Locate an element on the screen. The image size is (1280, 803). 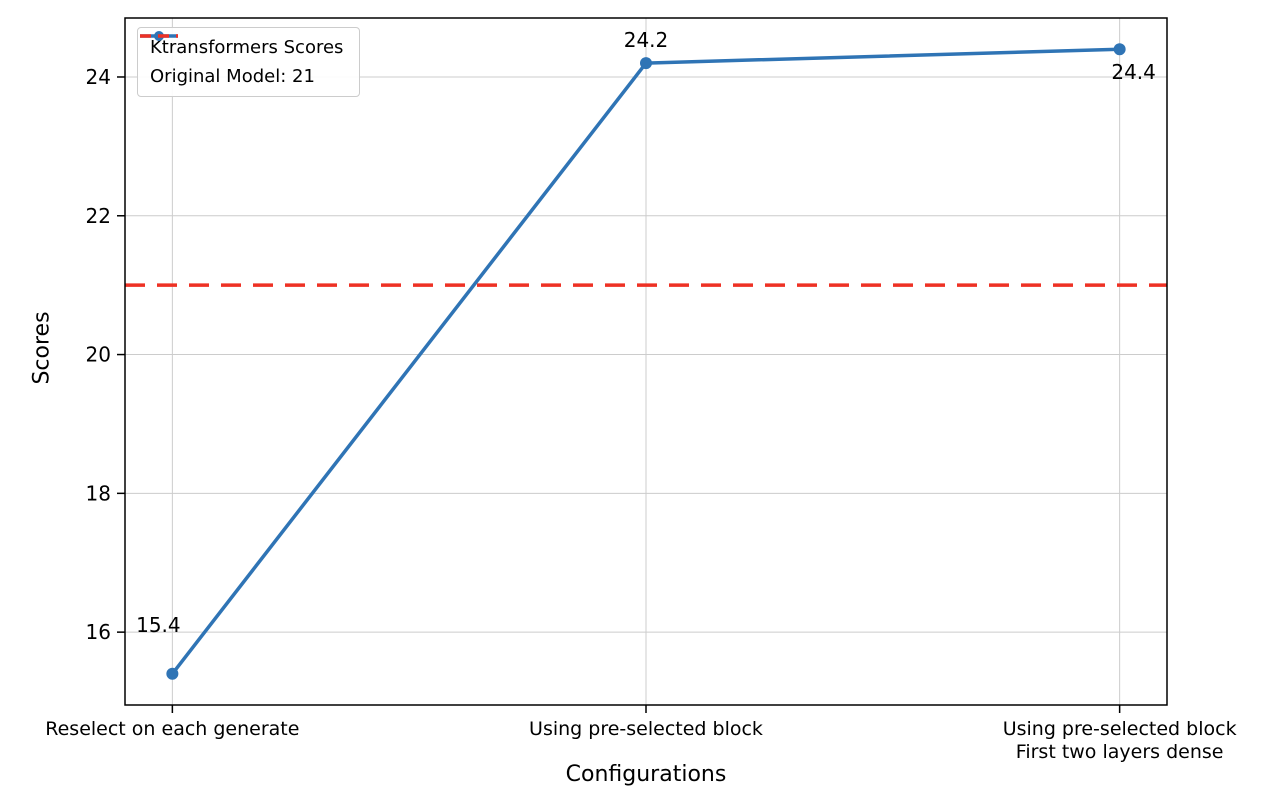
svg-text: Reselect on each generate is located at coordinates (172, 729).